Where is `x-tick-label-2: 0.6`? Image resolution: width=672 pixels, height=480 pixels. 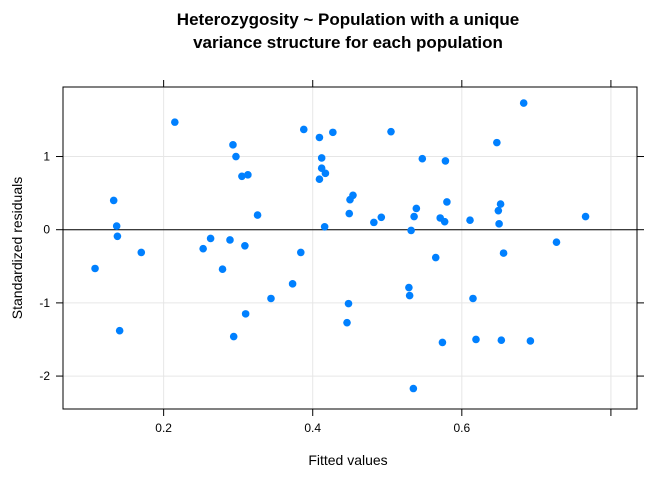 x-tick-label-2: 0.6 is located at coordinates (461, 428).